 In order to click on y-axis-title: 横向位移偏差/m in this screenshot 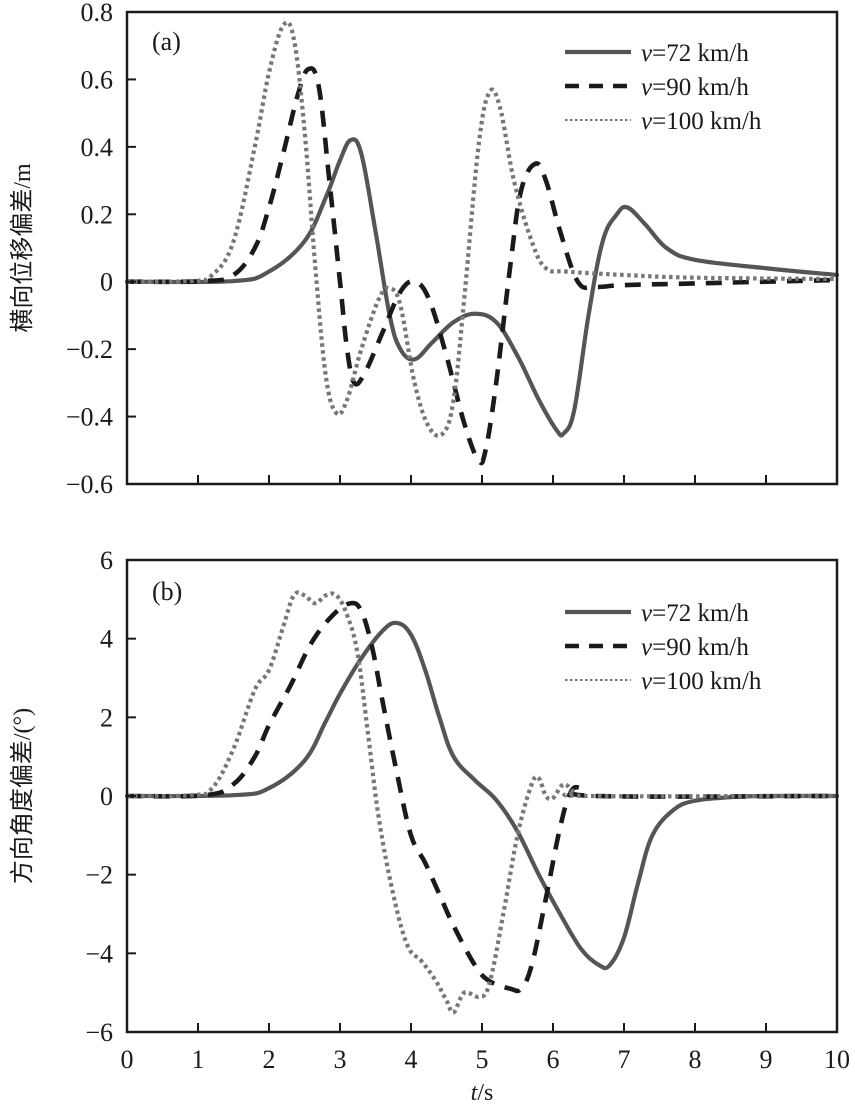, I will do `click(22, 248)`.